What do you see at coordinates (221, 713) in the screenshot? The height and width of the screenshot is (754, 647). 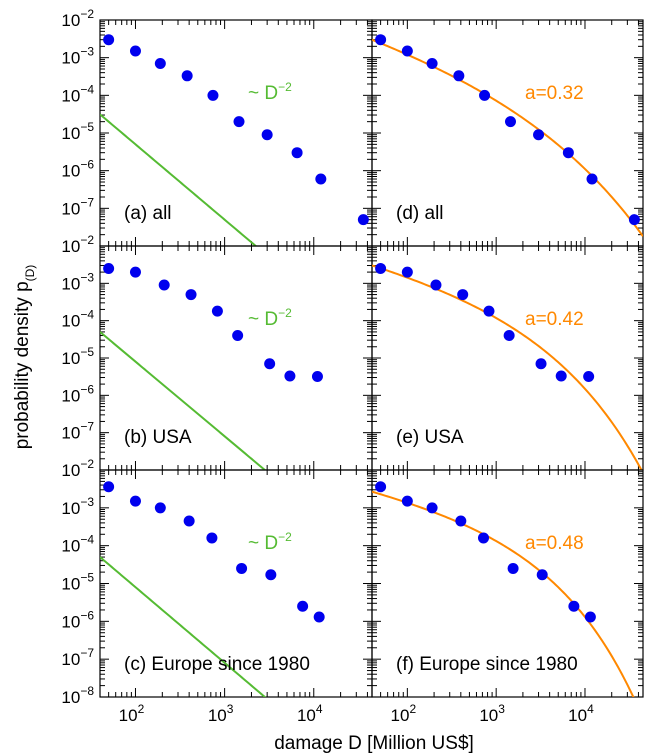 I see `x-tick-label: 10³` at bounding box center [221, 713].